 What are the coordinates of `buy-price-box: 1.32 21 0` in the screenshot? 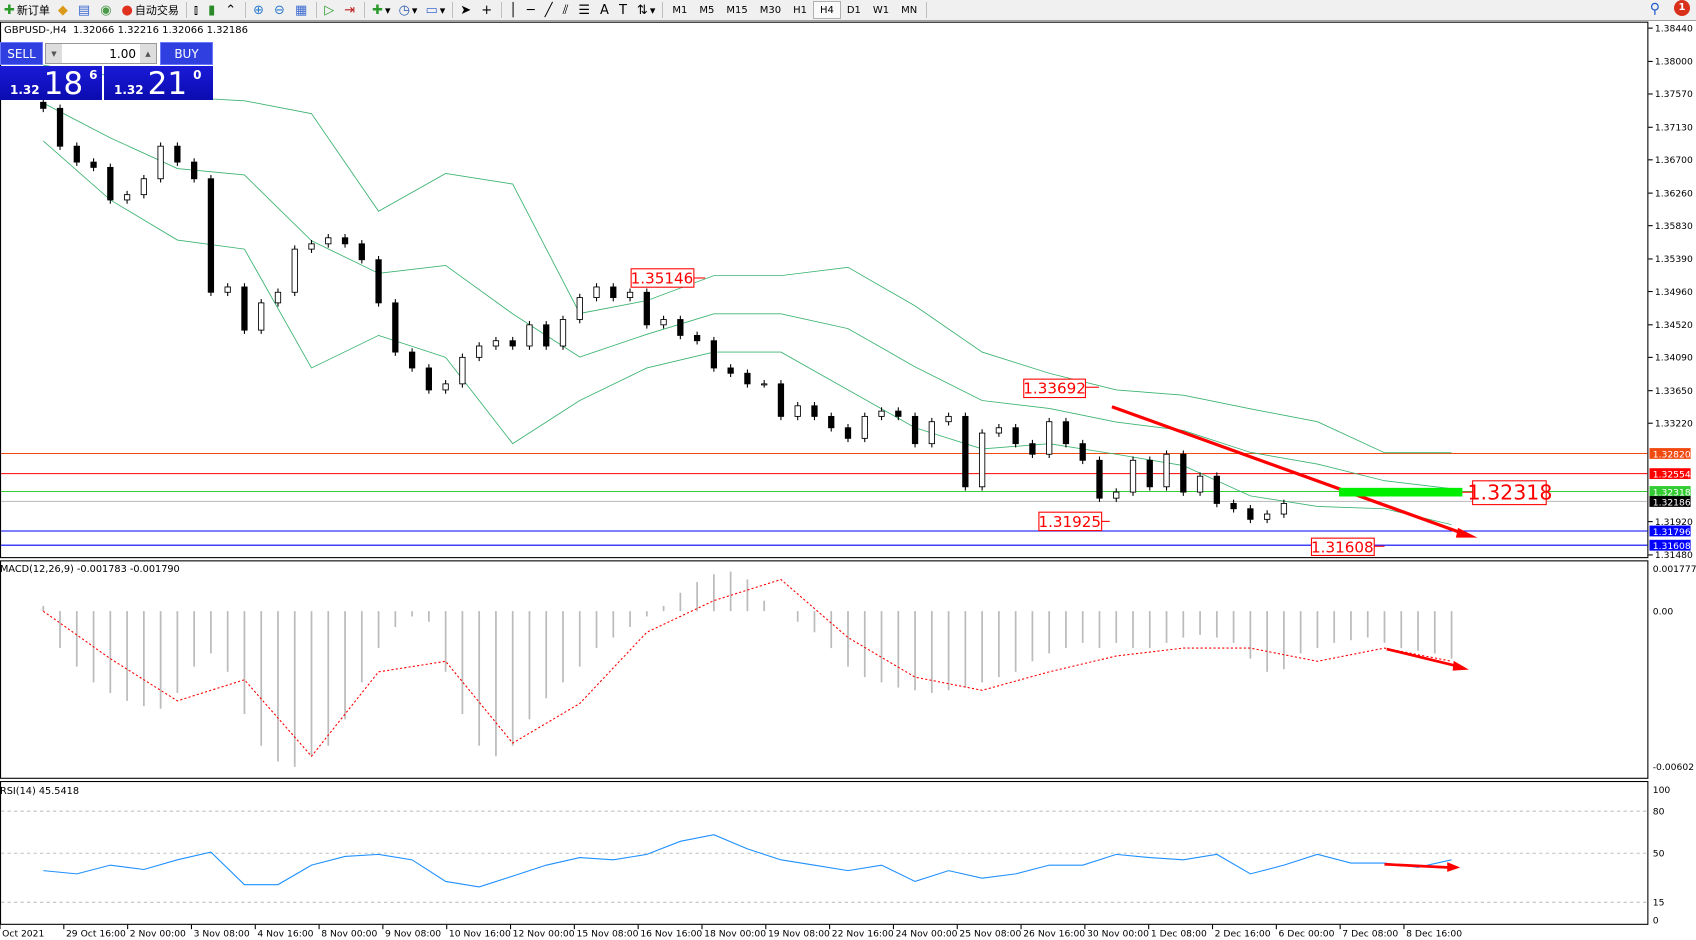 It's located at (158, 83).